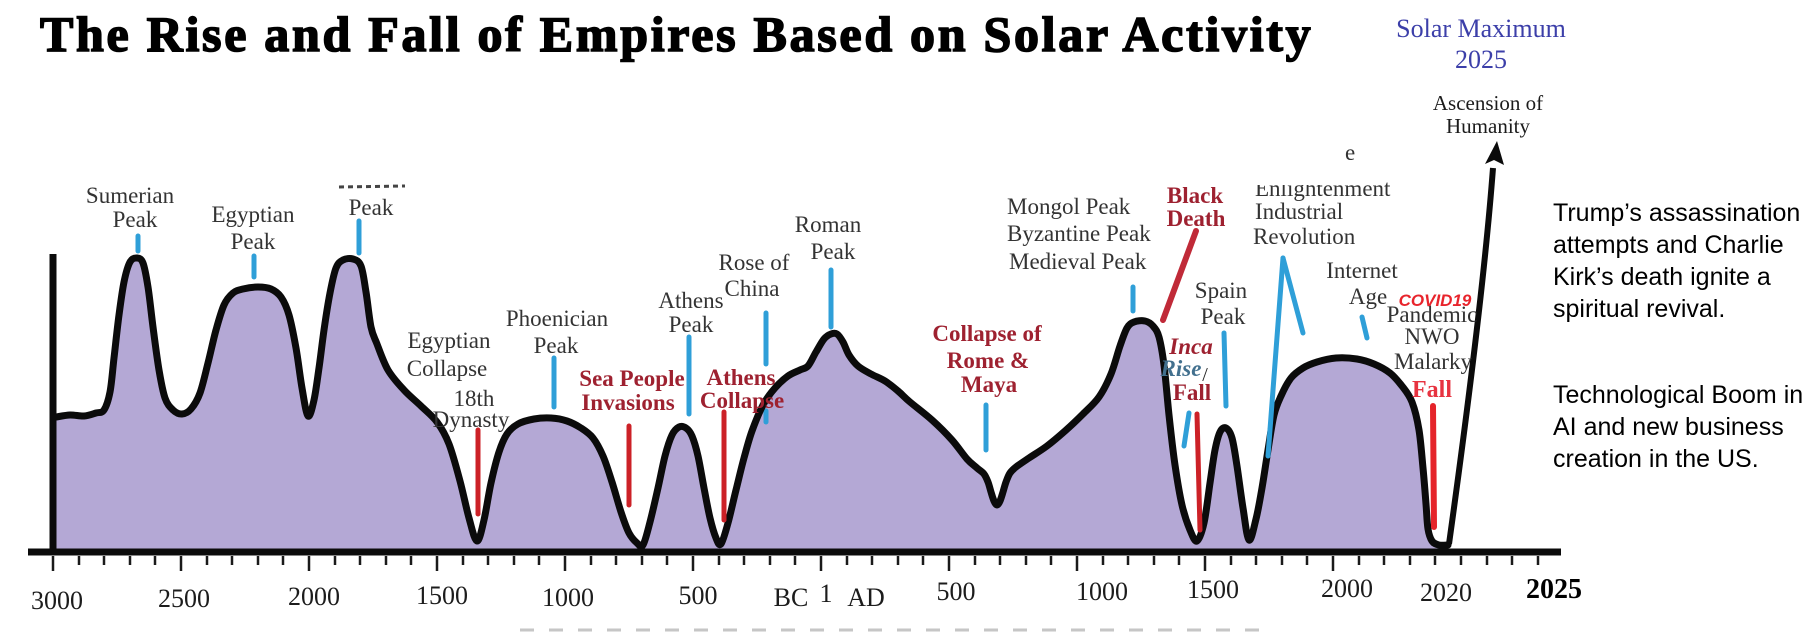 The width and height of the screenshot is (1812, 634). What do you see at coordinates (1481, 28) in the screenshot?
I see `svg-text: Solar Maximum` at bounding box center [1481, 28].